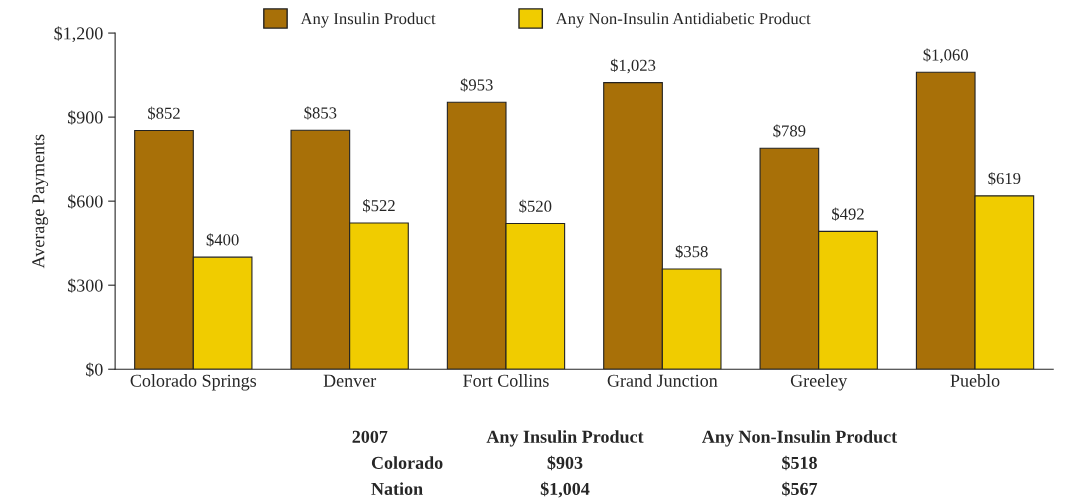 The image size is (1066, 501). I want to click on data-label: $852, so click(164, 113).